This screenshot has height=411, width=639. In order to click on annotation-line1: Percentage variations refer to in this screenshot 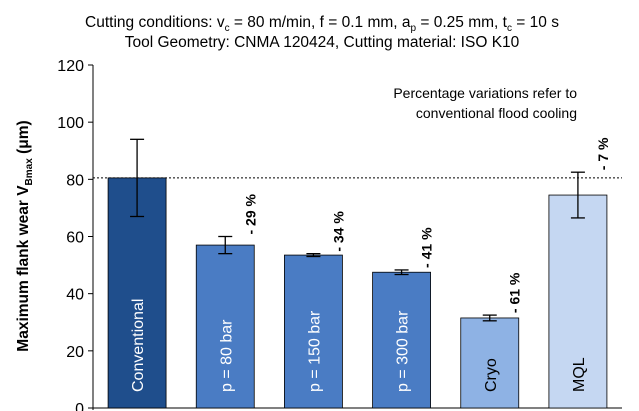, I will do `click(485, 93)`.